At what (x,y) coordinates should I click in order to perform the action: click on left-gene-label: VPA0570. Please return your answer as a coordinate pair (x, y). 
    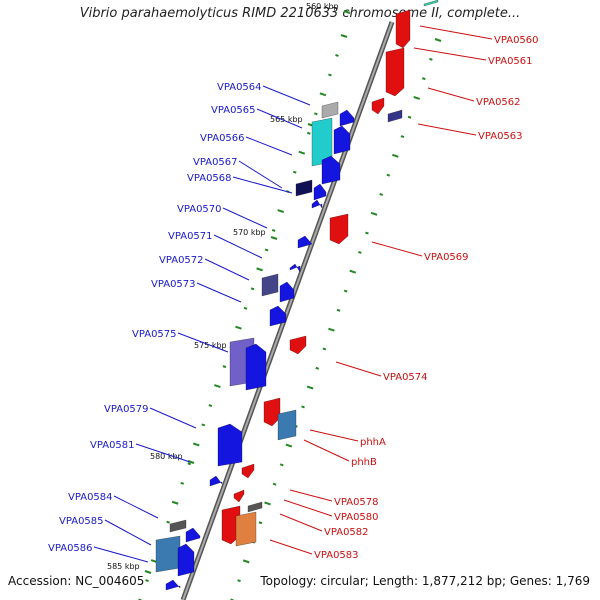
    Looking at the image, I should click on (199, 209).